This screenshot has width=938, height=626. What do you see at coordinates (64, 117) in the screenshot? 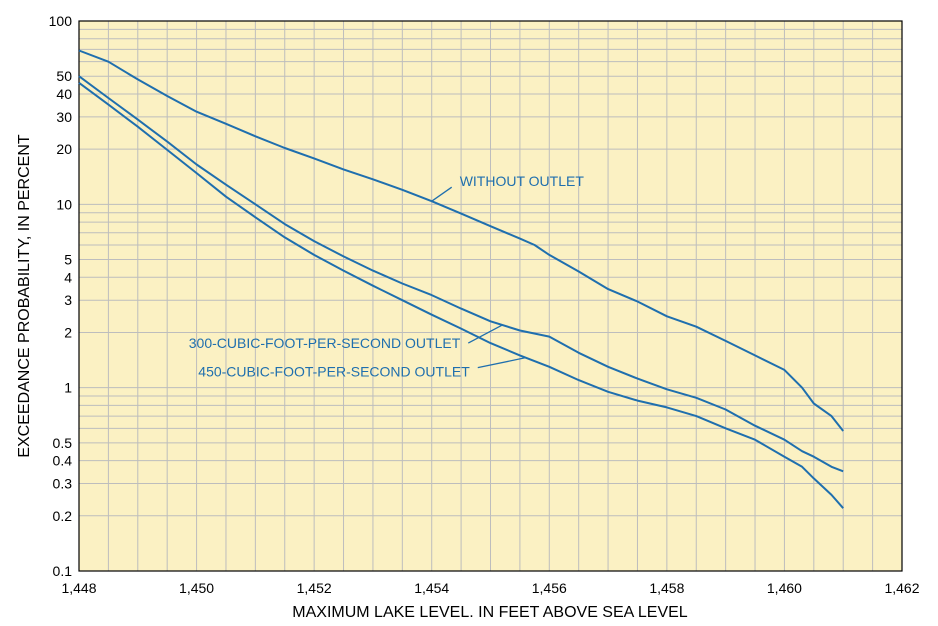
I see `y-tick-label: 30` at bounding box center [64, 117].